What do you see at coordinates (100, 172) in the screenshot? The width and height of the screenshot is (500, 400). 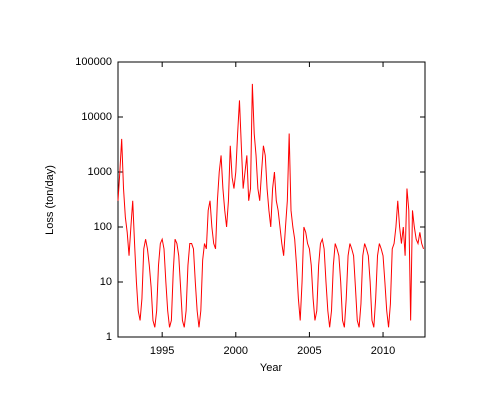 I see `y-tick-label: 1000` at bounding box center [100, 172].